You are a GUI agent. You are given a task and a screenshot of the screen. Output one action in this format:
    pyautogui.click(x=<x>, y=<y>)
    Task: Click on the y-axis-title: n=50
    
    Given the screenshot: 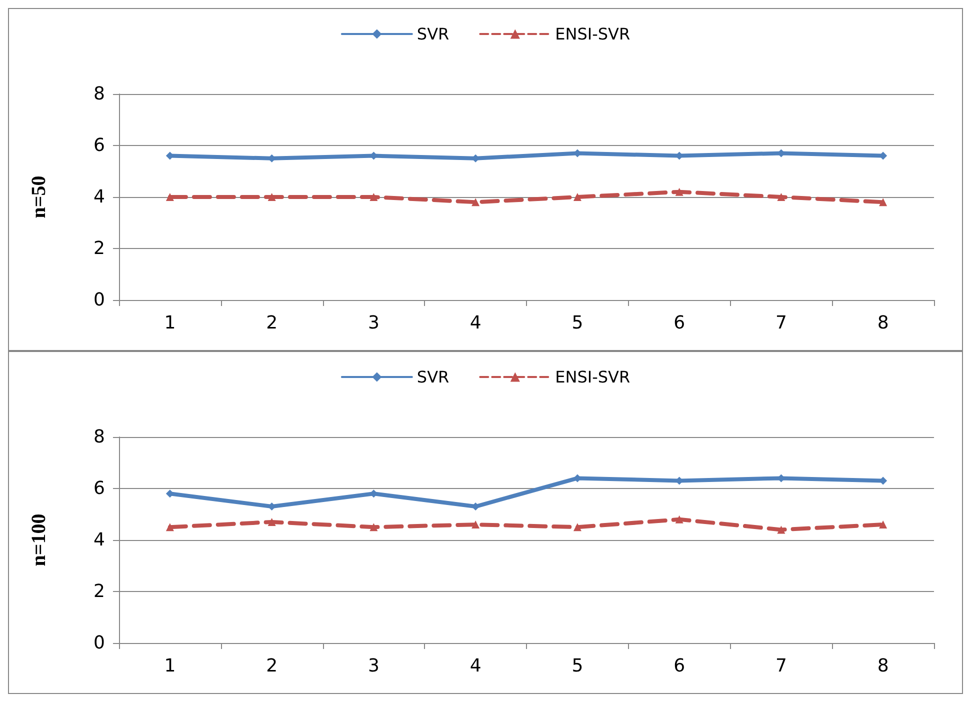 What is the action you would take?
    pyautogui.click(x=39, y=197)
    